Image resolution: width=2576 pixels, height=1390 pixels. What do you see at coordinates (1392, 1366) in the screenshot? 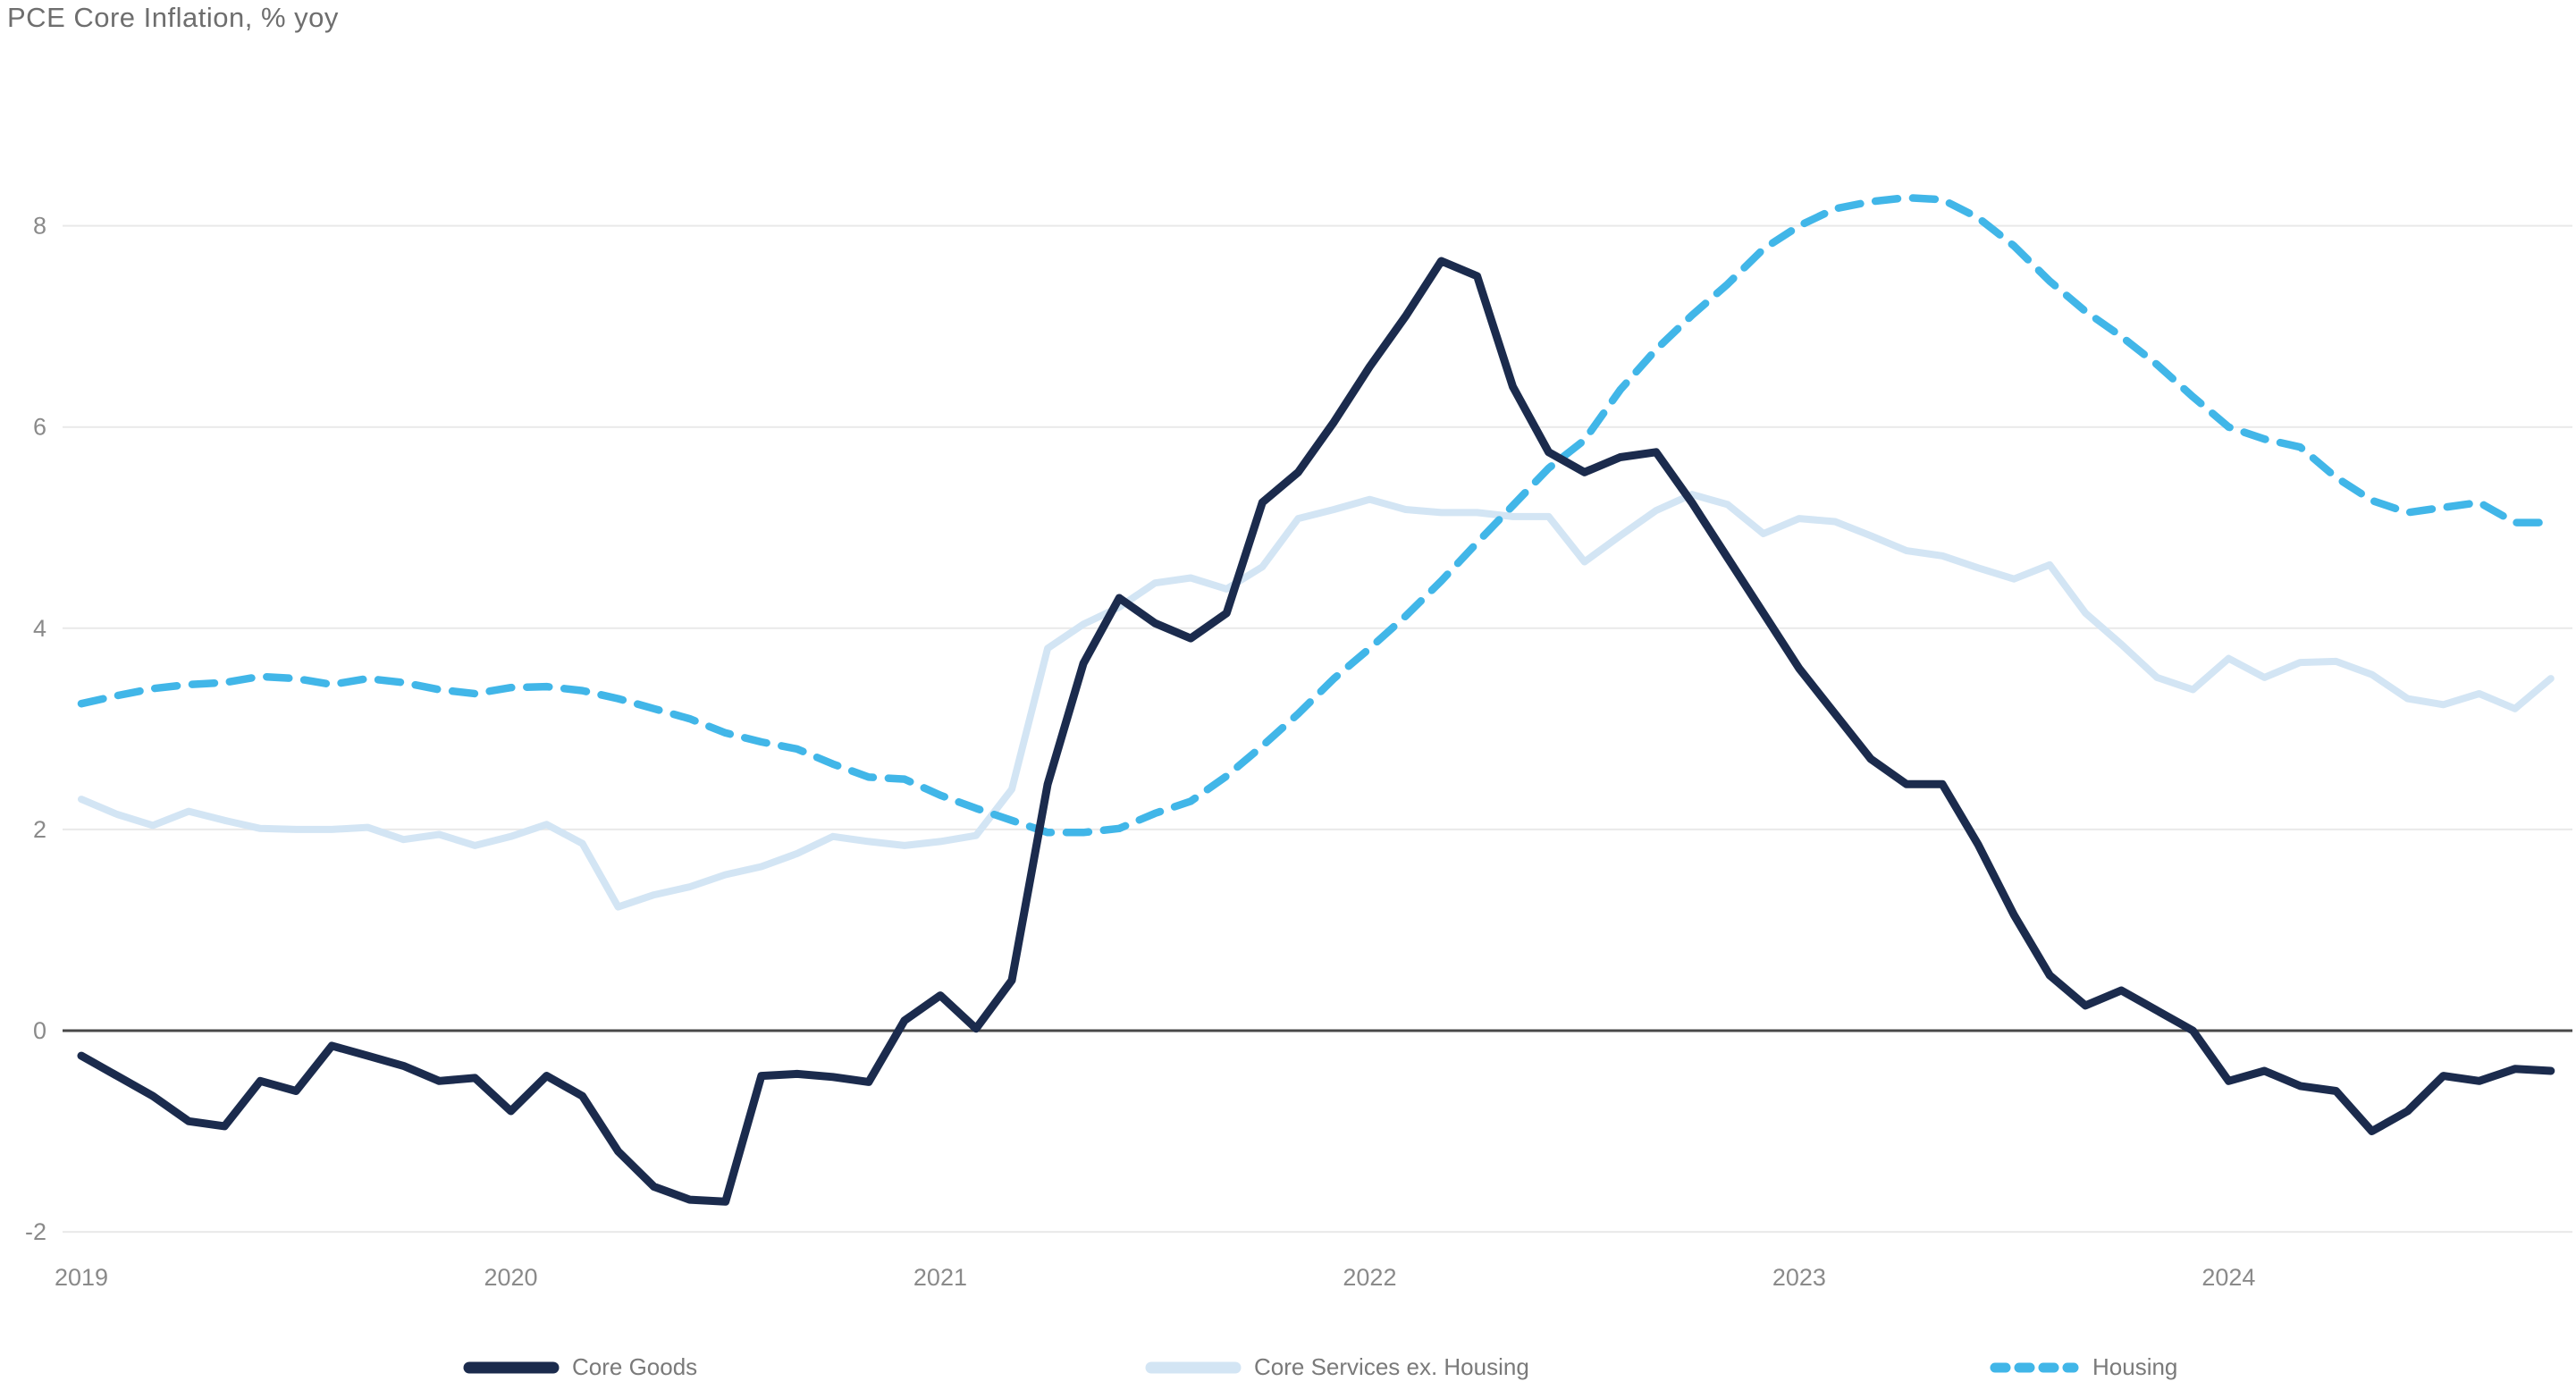
I see `legend-label-core-services: Core Services ex. Housing` at bounding box center [1392, 1366].